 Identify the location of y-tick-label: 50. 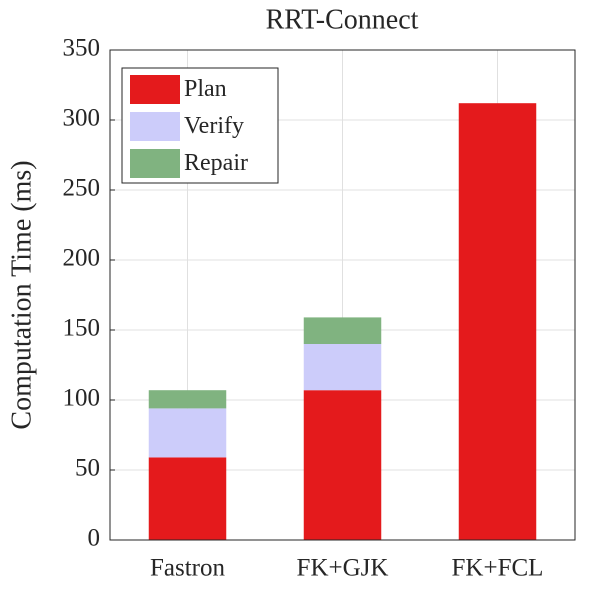
(87, 468).